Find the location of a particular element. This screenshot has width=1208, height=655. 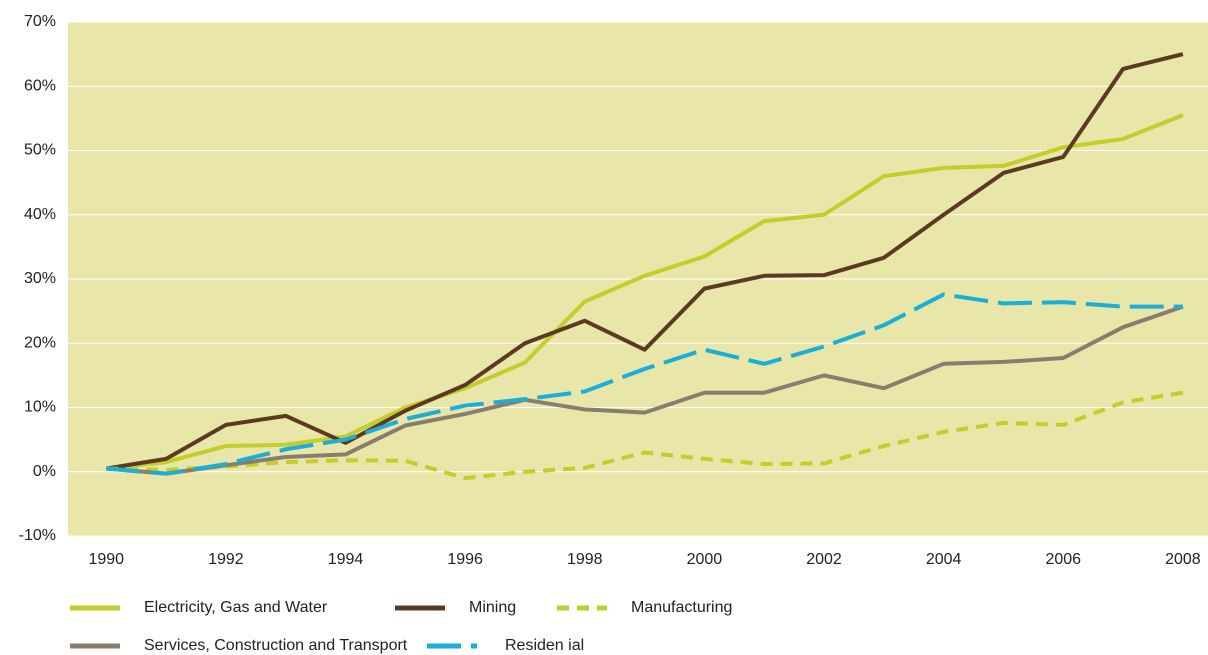

x-tick-label: 1996 is located at coordinates (465, 559).